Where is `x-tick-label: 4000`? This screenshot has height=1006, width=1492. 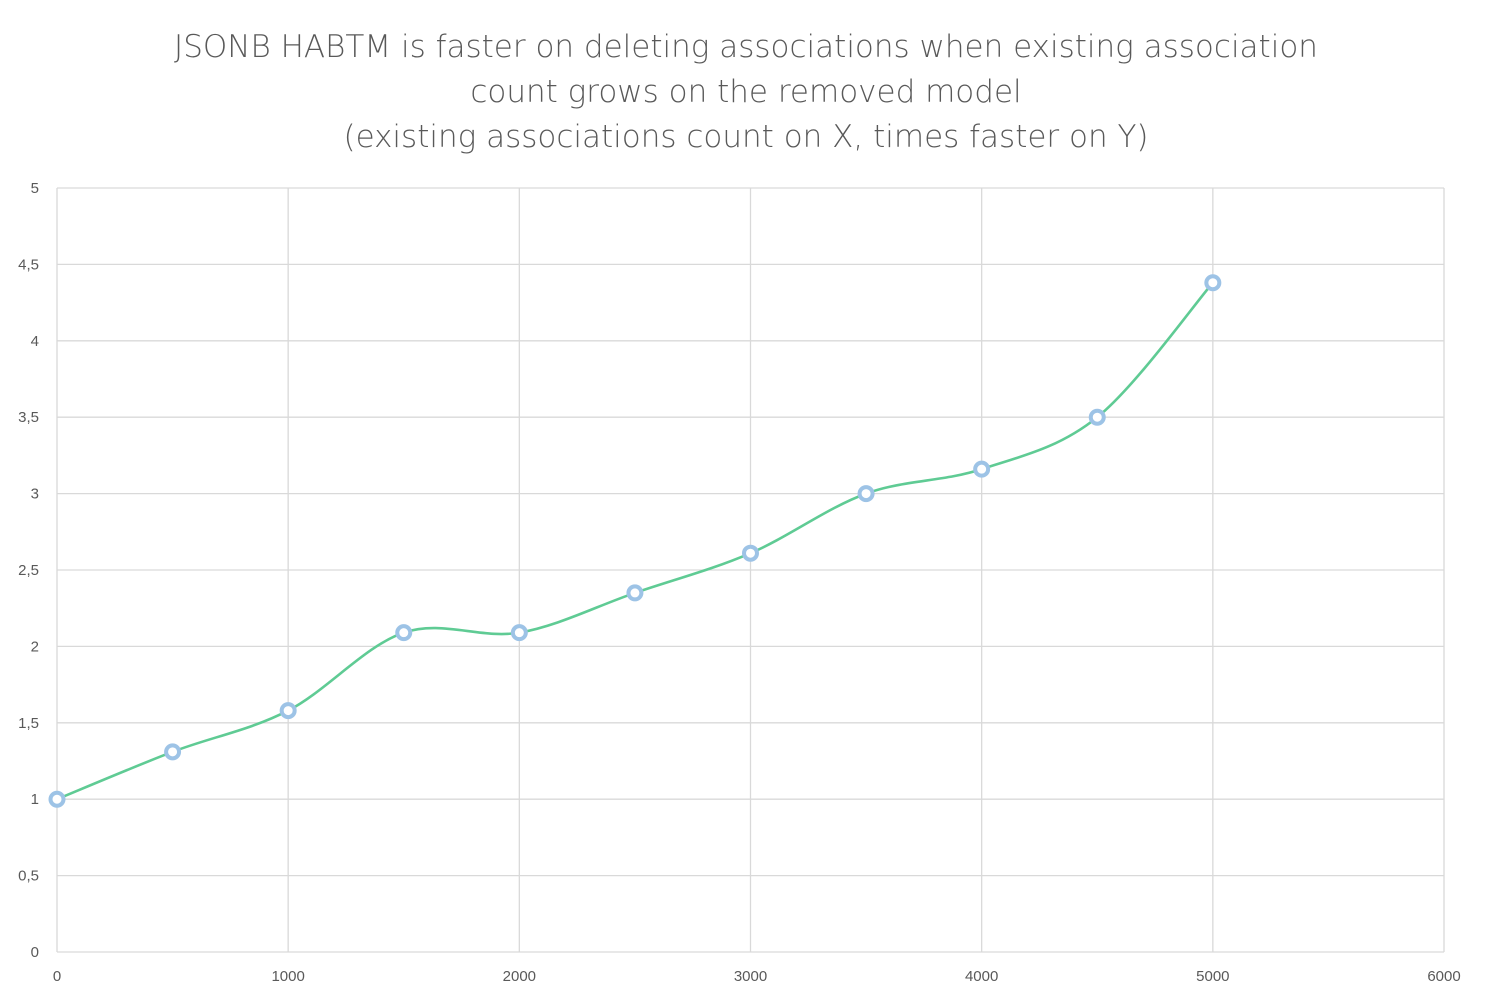
x-tick-label: 4000 is located at coordinates (981, 976).